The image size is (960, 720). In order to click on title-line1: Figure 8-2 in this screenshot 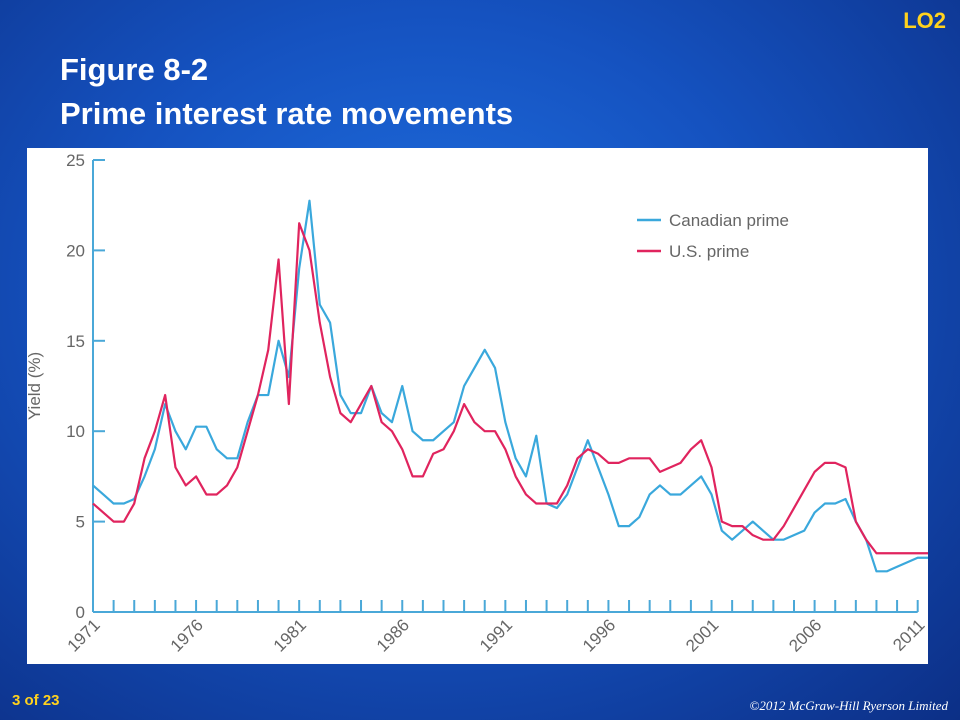, I will do `click(134, 69)`.